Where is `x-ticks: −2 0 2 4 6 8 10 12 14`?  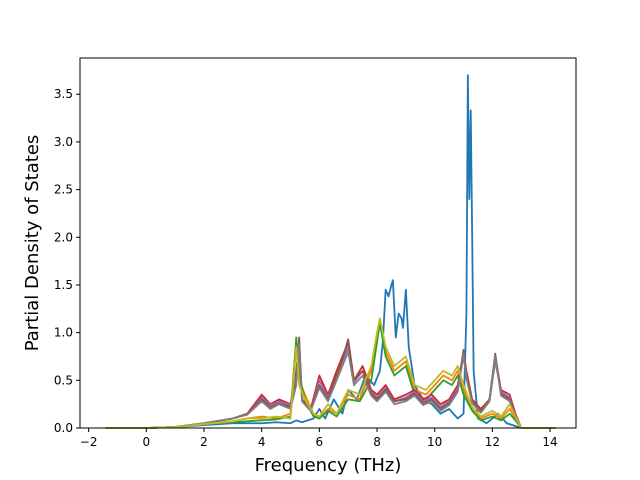 x-ticks: −2 0 2 4 6 8 10 12 14 is located at coordinates (319, 438).